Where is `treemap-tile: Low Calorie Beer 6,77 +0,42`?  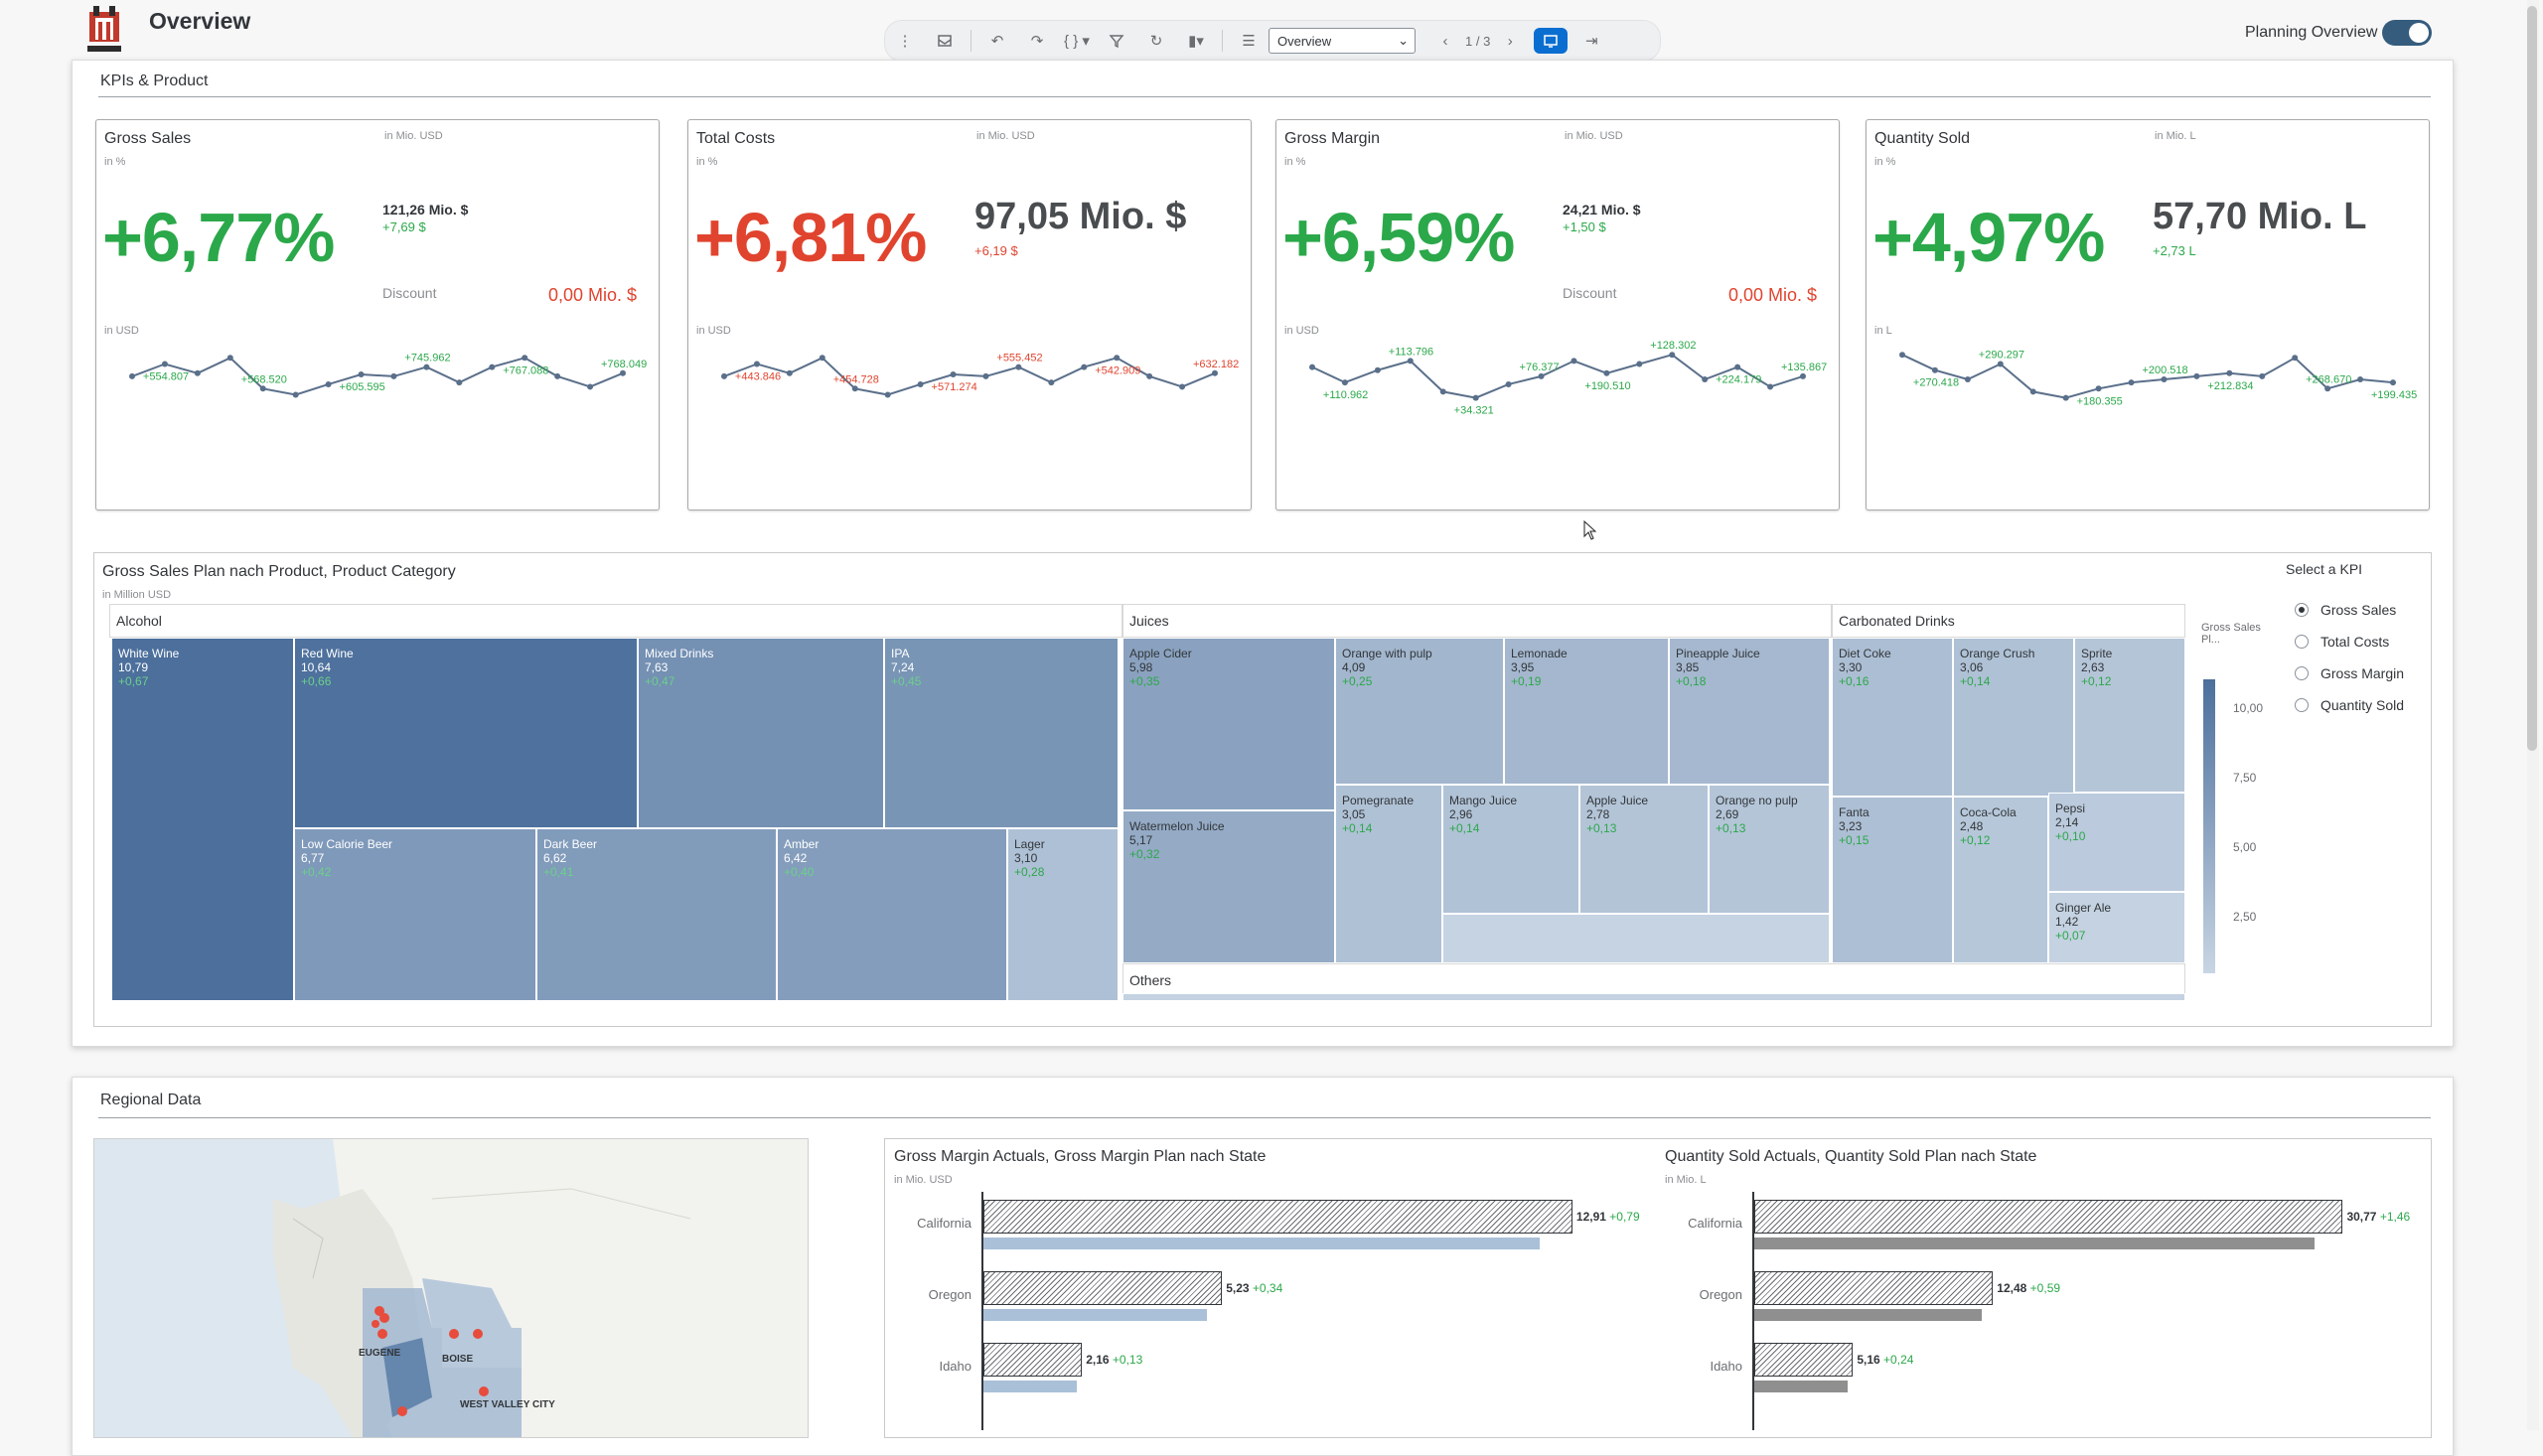
treemap-tile: Low Calorie Beer 6,77 +0,42 is located at coordinates (415, 914).